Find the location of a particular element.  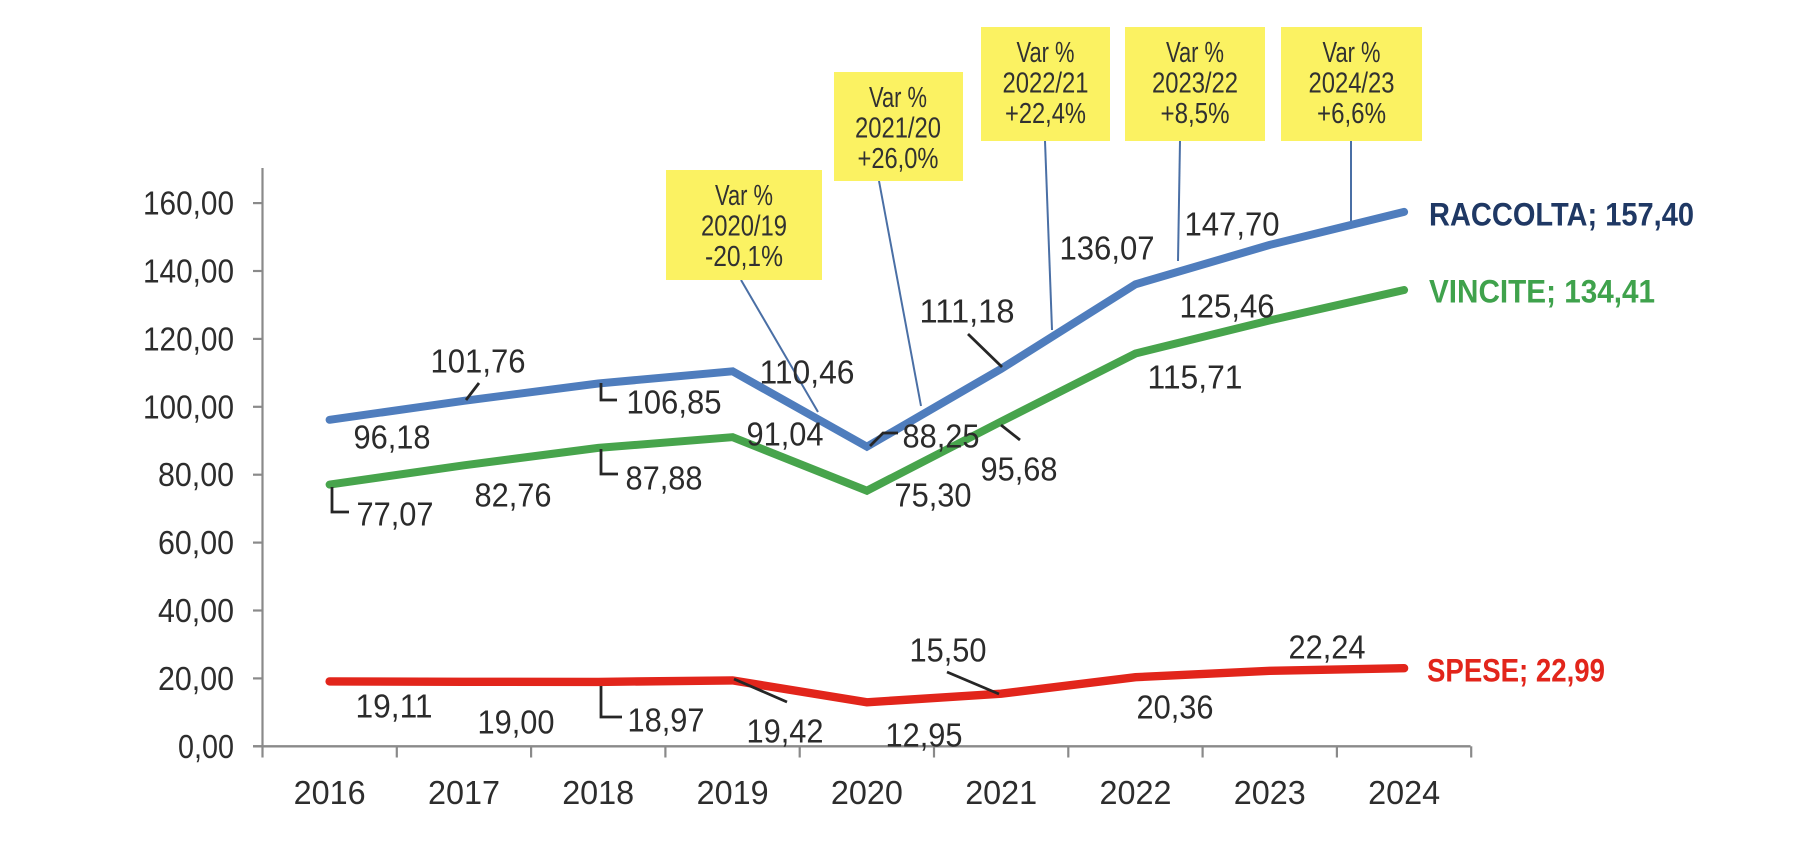

svg-text: 2020/19 is located at coordinates (744, 227).